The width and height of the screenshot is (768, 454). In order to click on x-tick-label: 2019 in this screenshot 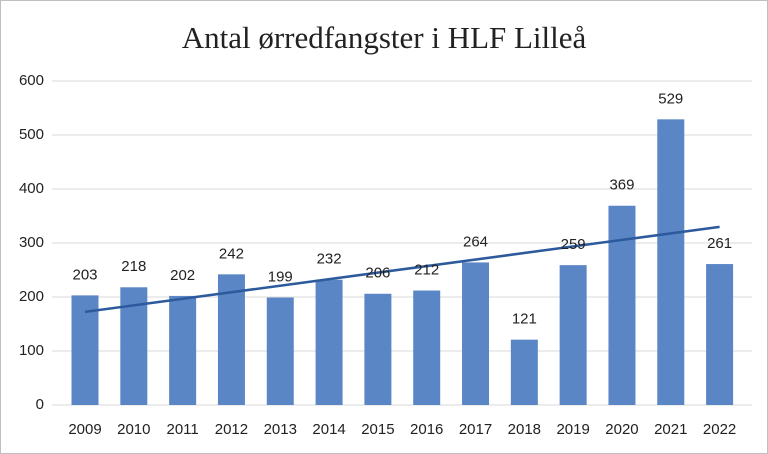, I will do `click(572, 429)`.